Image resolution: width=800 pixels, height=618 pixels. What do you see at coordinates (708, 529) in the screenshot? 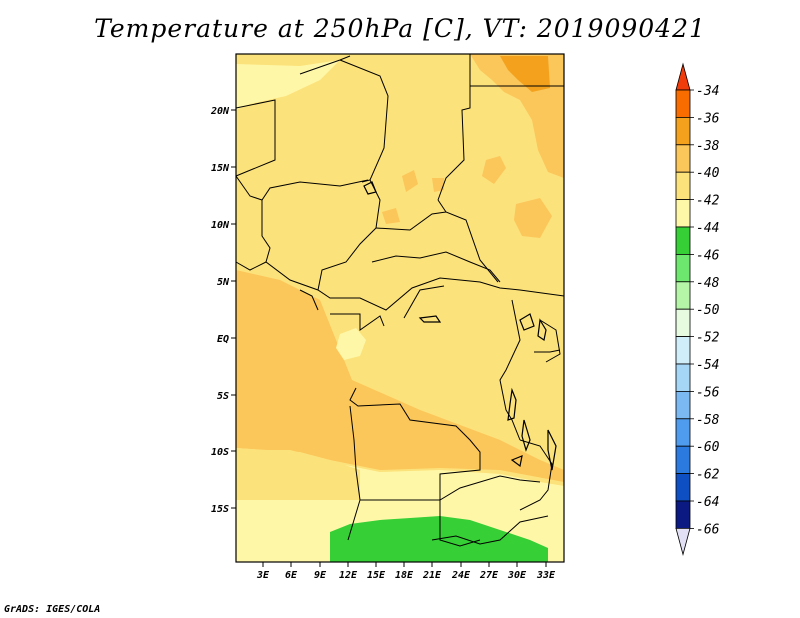
I see `colorbar-label: -66` at bounding box center [708, 529].